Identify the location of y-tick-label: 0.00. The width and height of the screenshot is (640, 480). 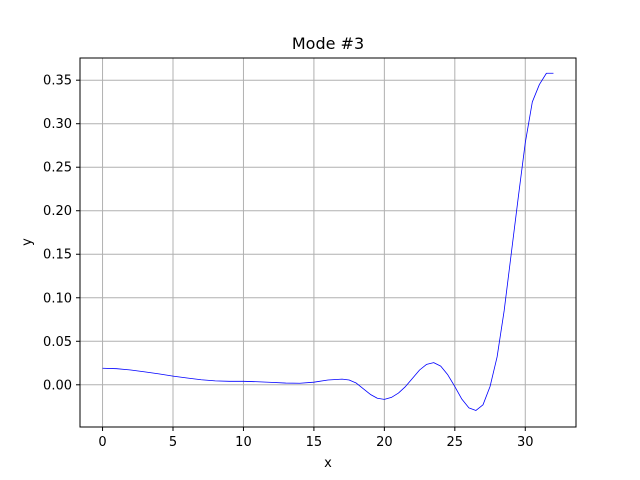
(57, 385).